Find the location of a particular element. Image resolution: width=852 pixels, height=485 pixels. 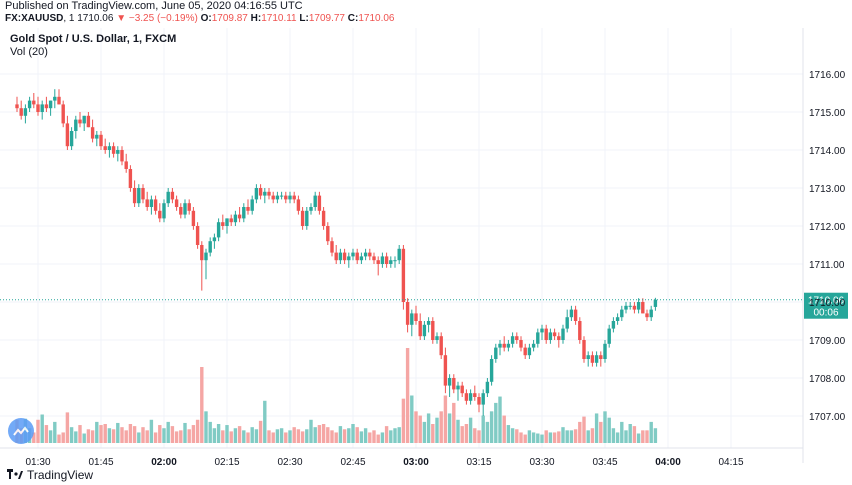

high-value: 1710.11 is located at coordinates (279, 18).